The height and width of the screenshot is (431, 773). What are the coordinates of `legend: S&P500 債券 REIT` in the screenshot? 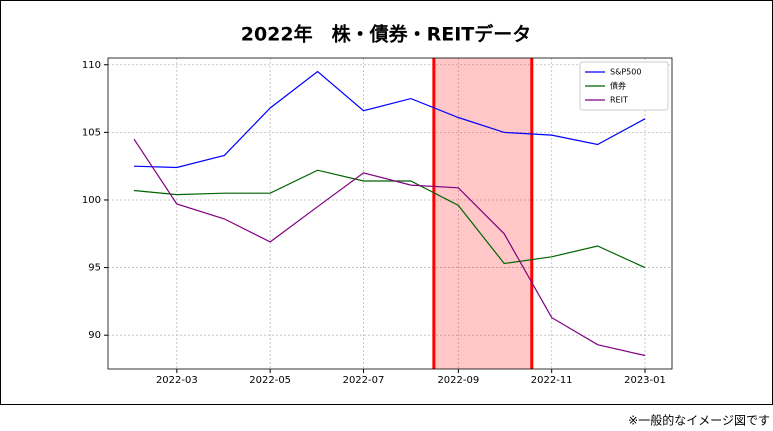 It's located at (624, 86).